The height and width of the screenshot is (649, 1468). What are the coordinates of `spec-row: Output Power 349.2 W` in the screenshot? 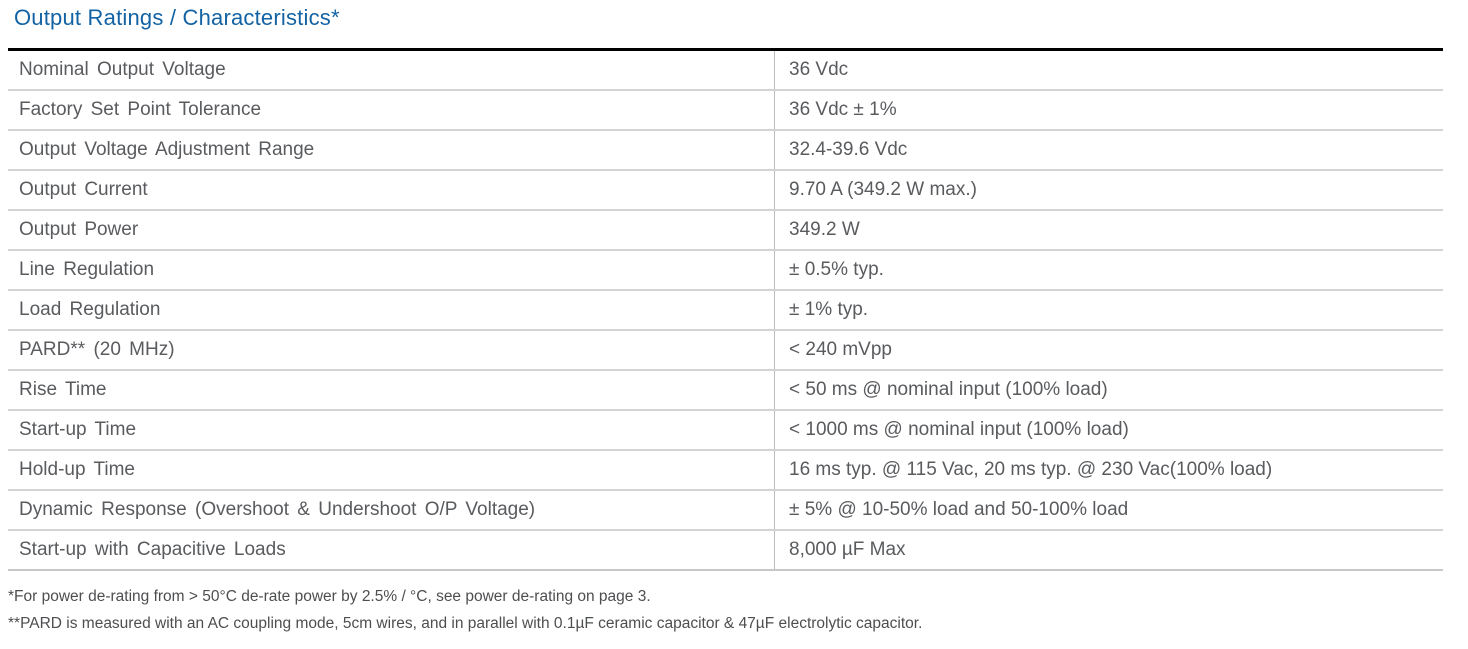 It's located at (725, 231).